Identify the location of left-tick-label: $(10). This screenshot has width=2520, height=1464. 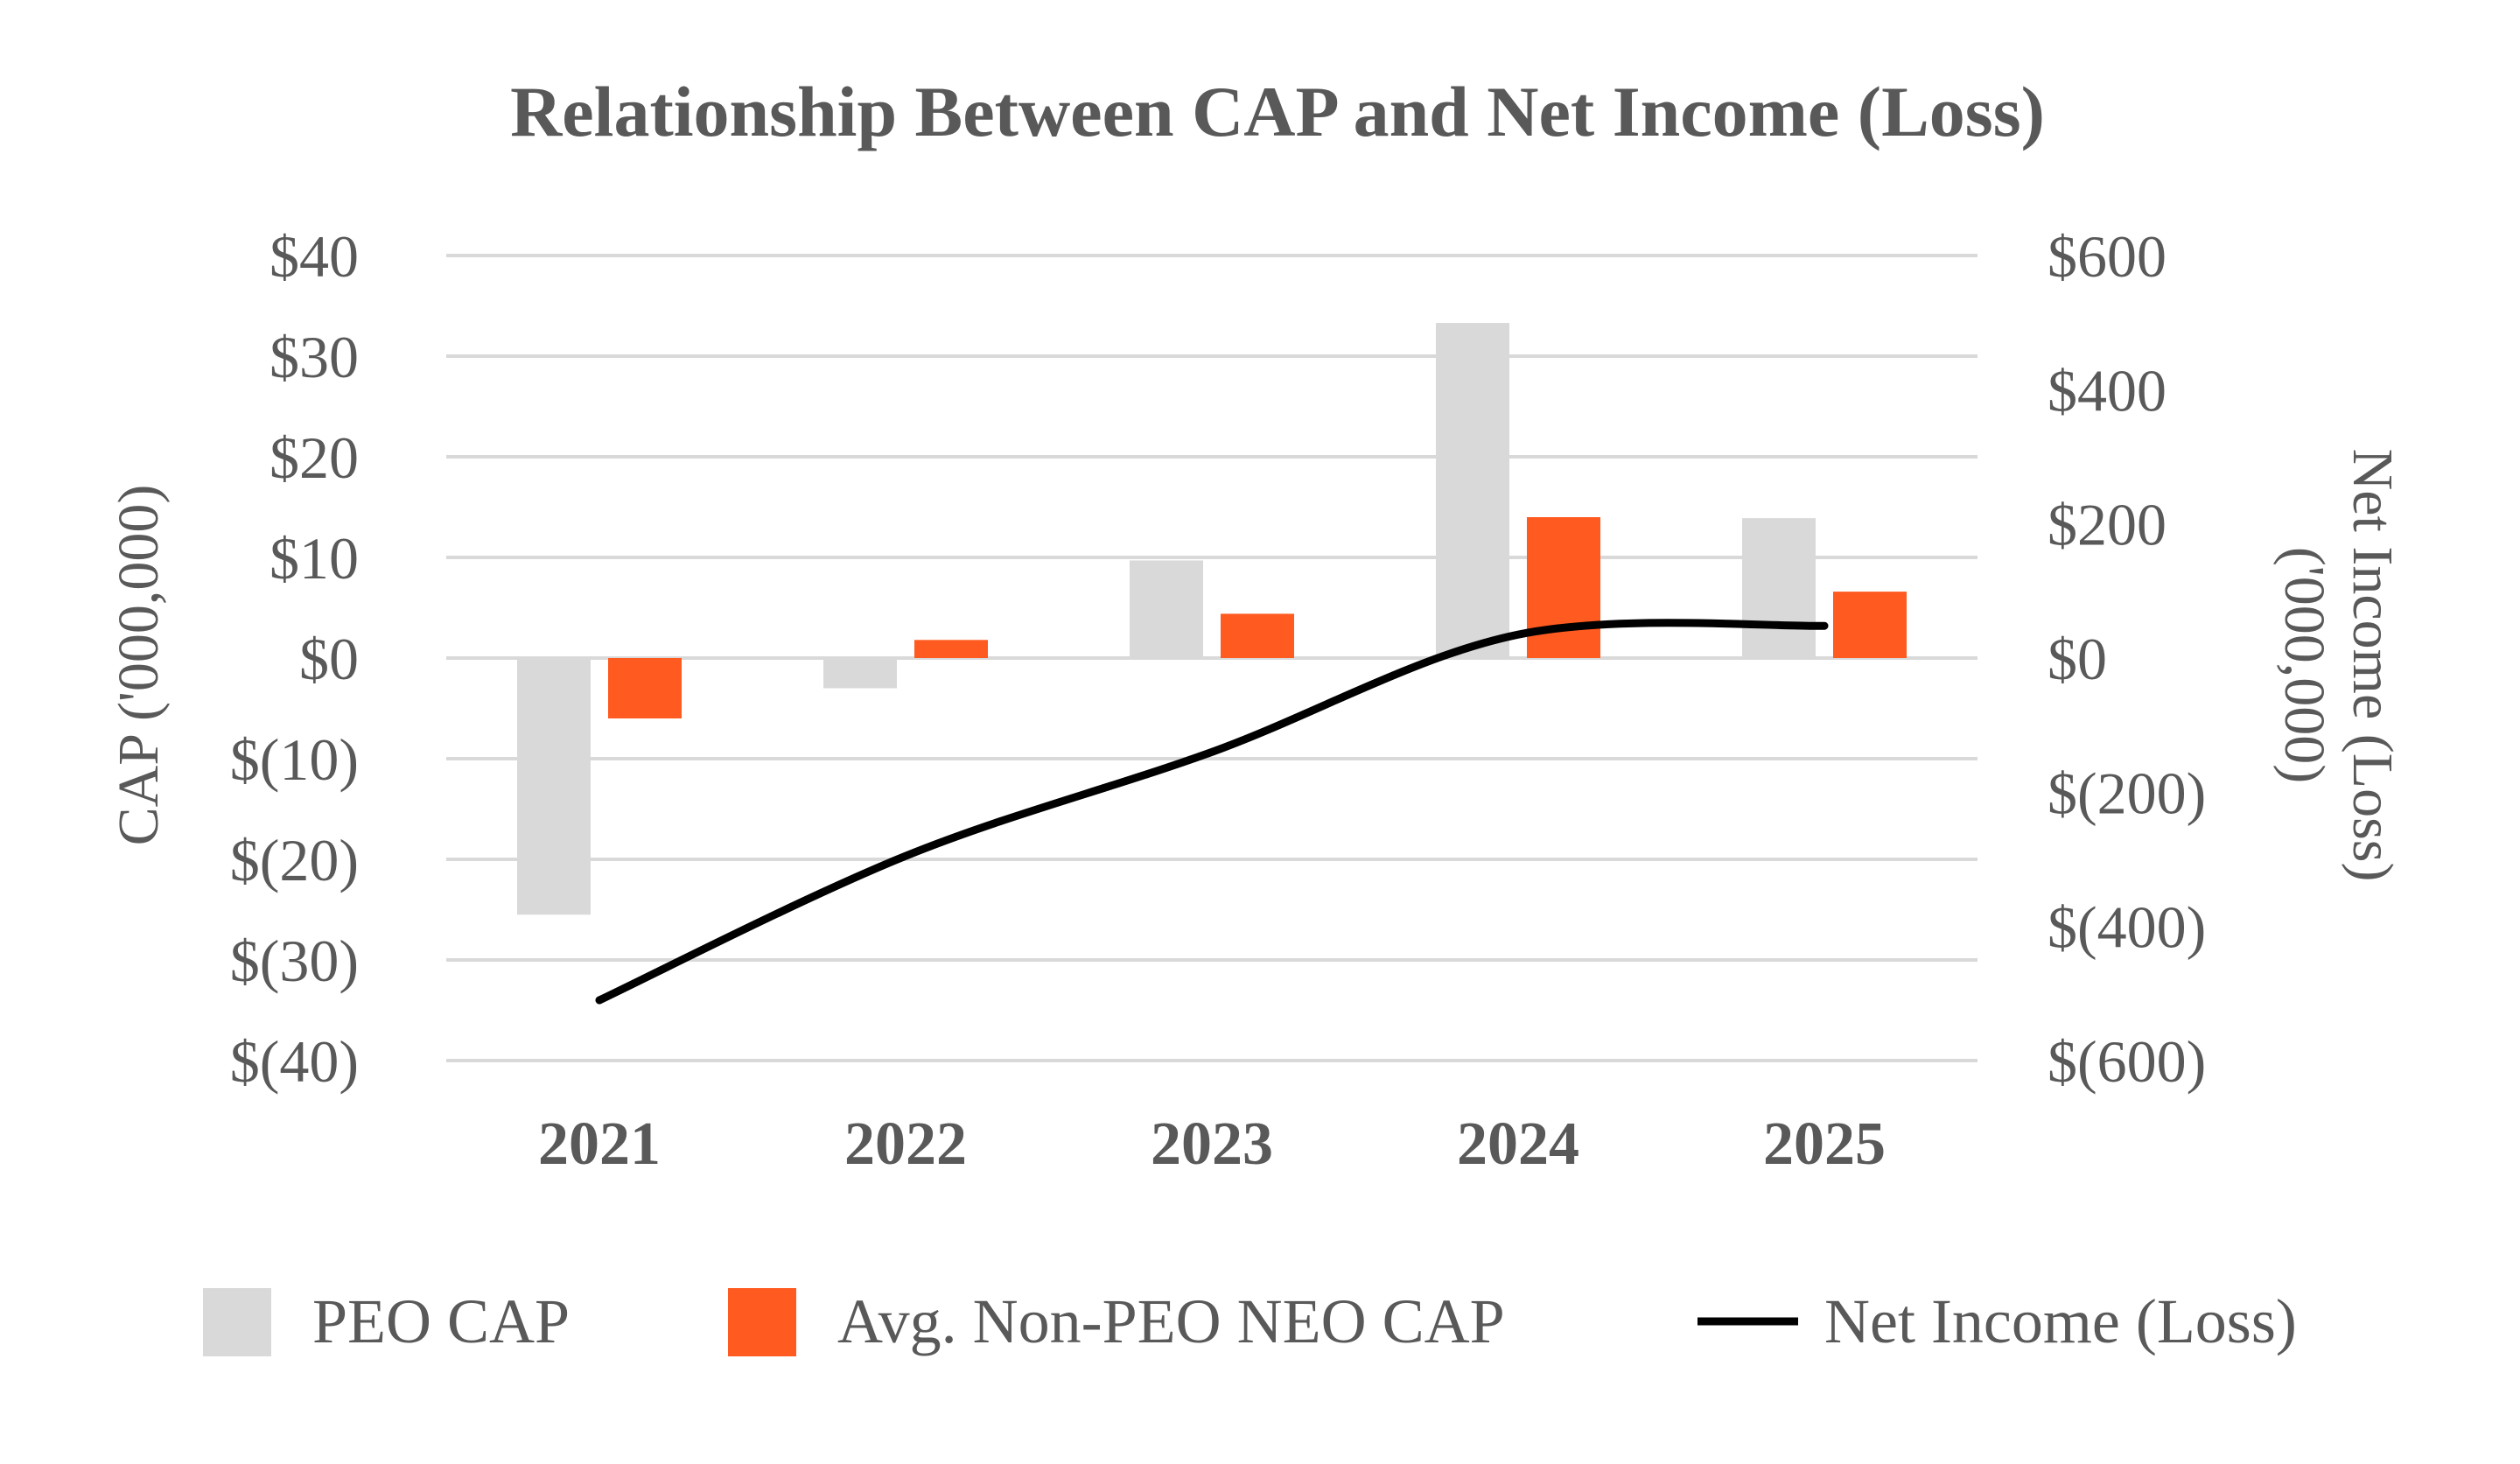
(294, 759).